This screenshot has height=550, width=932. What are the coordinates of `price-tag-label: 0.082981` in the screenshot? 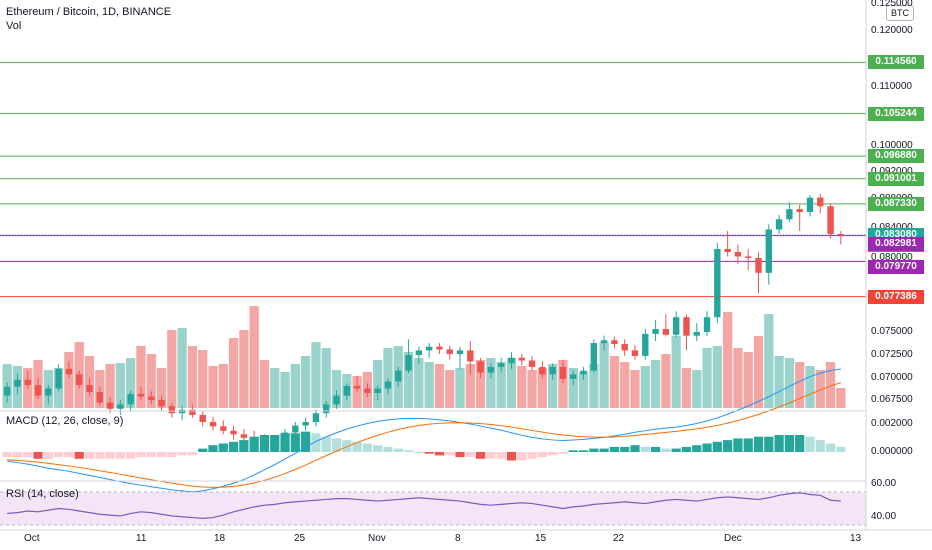 It's located at (896, 243).